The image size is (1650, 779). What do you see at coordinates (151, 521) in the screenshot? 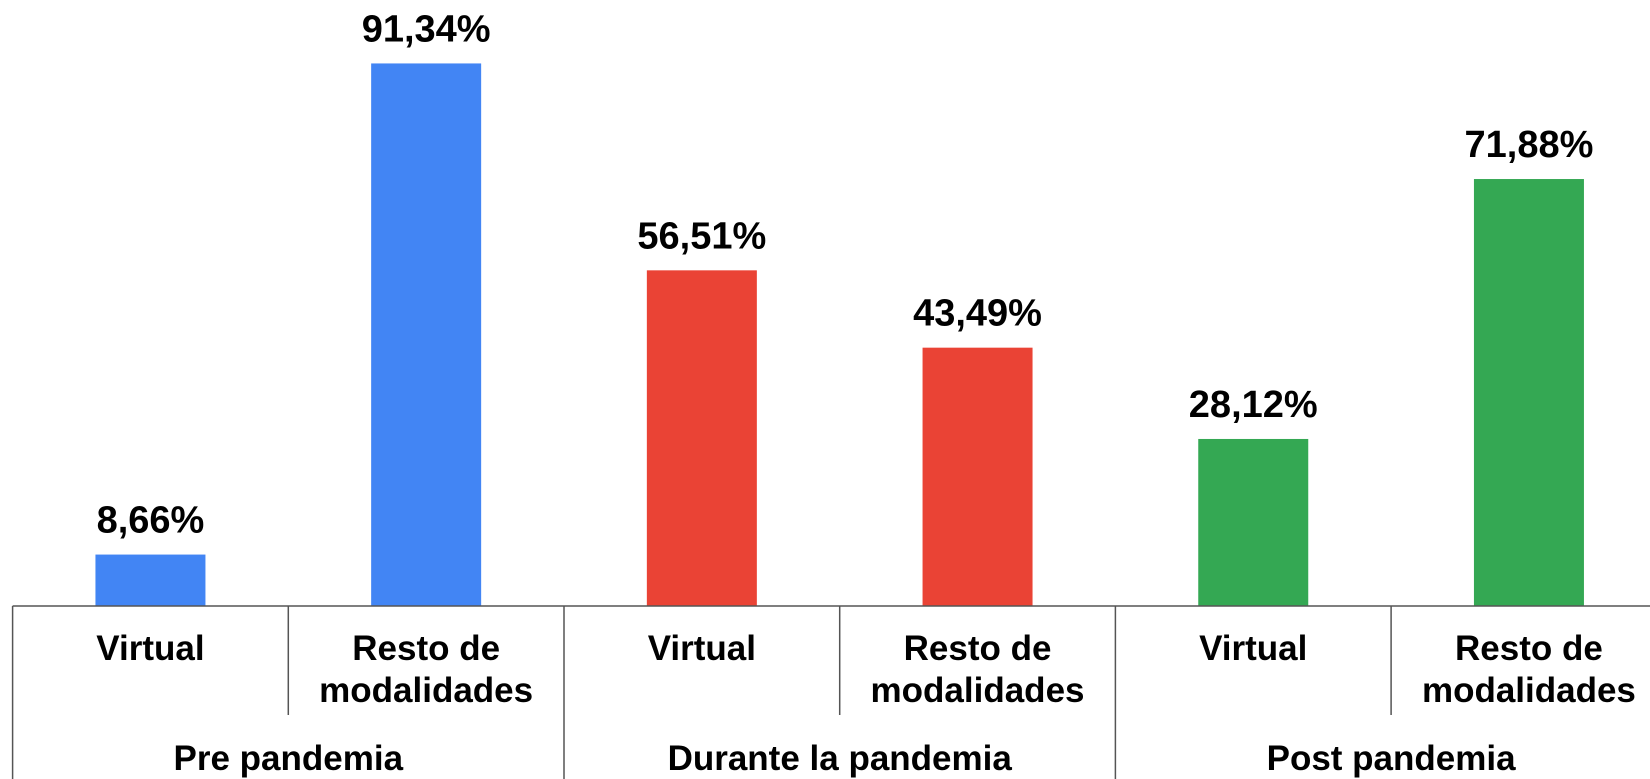
I see `data-label: 8,66%` at bounding box center [151, 521].